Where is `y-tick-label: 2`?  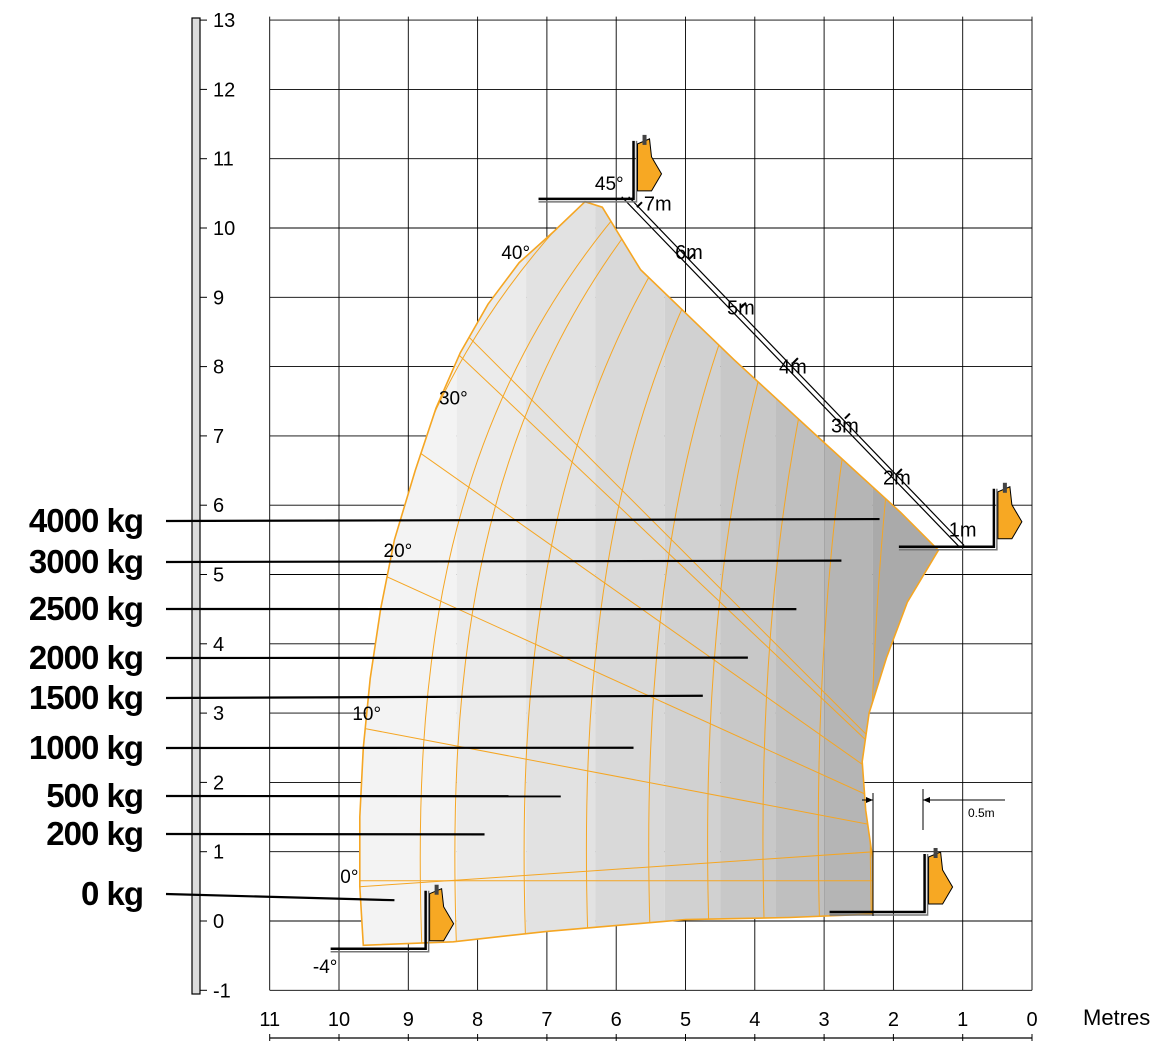 y-tick-label: 2 is located at coordinates (218, 783).